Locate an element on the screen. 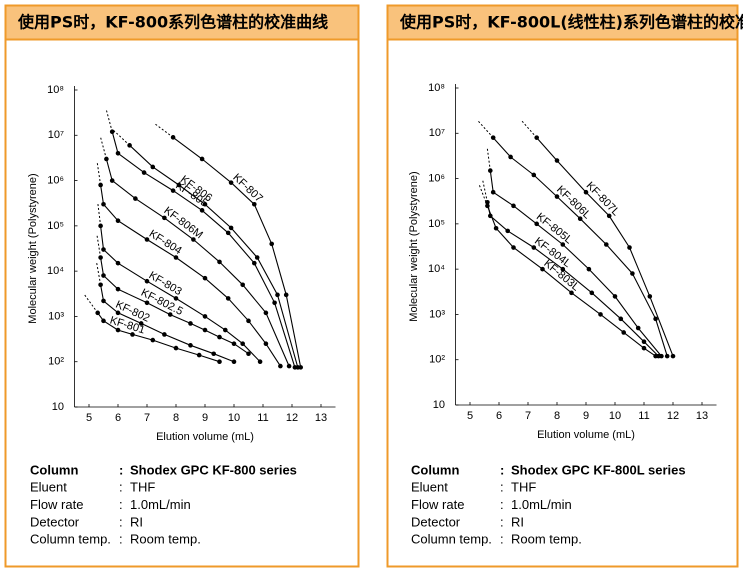 Image resolution: width=743 pixels, height=572 pixels. y-tick-label: 10⁸ is located at coordinates (436, 88).